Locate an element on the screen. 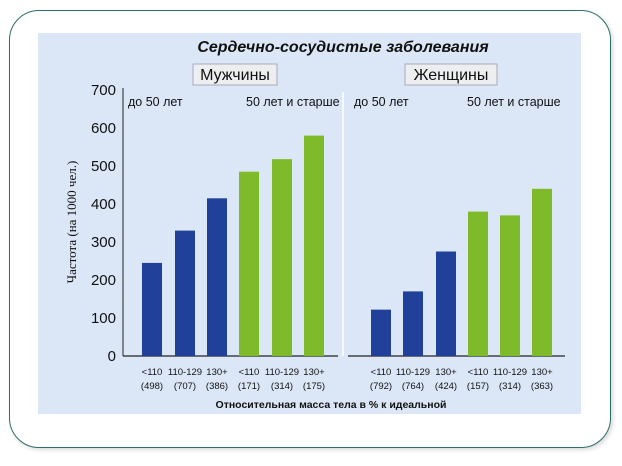 The image size is (622, 466). x-category-count: (424) is located at coordinates (446, 386).